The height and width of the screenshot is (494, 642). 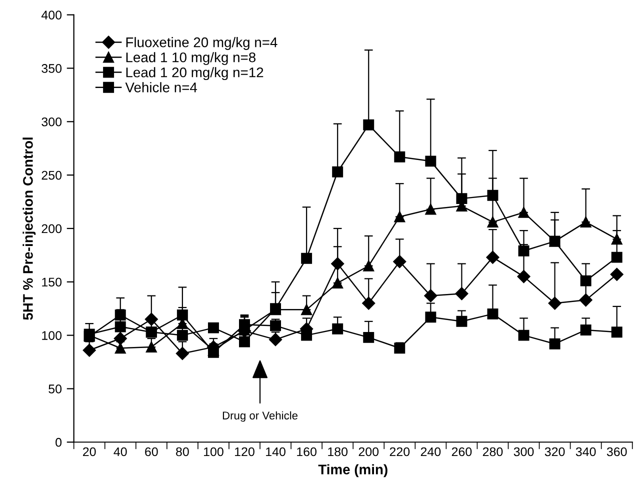 What do you see at coordinates (260, 416) in the screenshot?
I see `annotation: Drug or Vehicle` at bounding box center [260, 416].